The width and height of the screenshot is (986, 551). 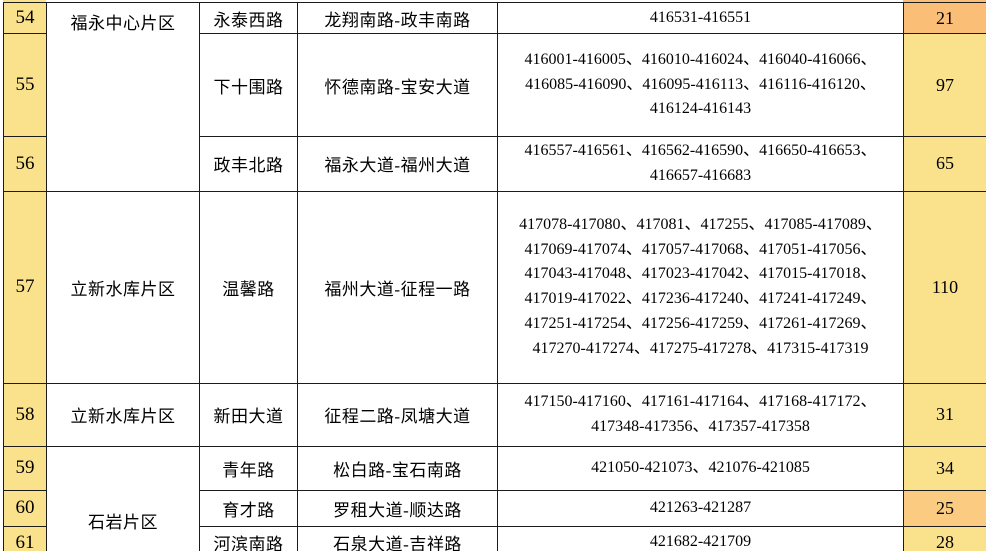 What do you see at coordinates (24, 1) in the screenshot?
I see `cropped-row-sliver-number-col` at bounding box center [24, 1].